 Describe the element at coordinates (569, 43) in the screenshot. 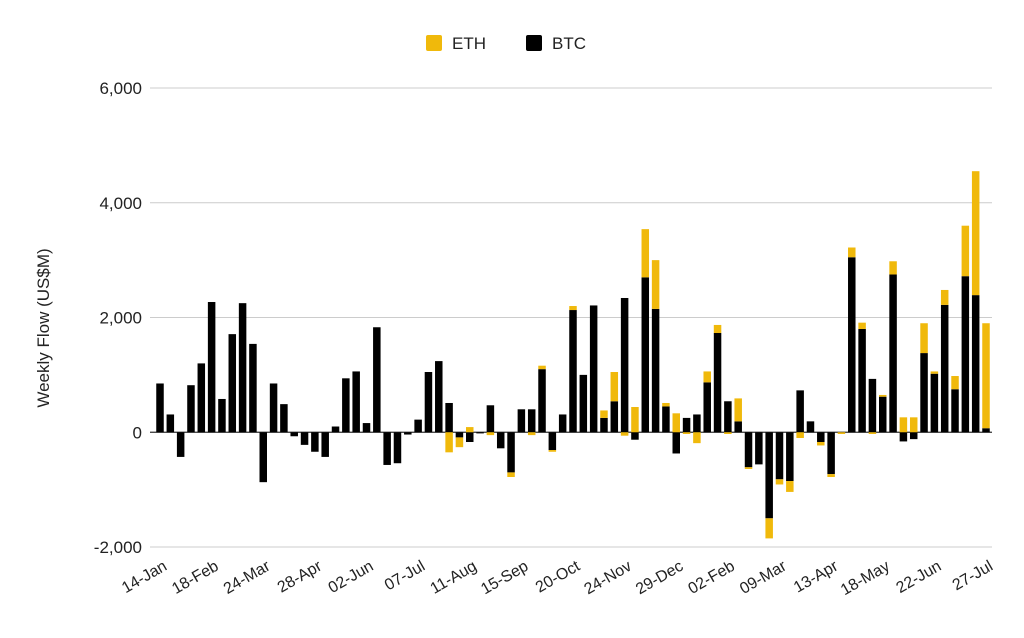

I see `legend-label-btc: BTC` at that location.